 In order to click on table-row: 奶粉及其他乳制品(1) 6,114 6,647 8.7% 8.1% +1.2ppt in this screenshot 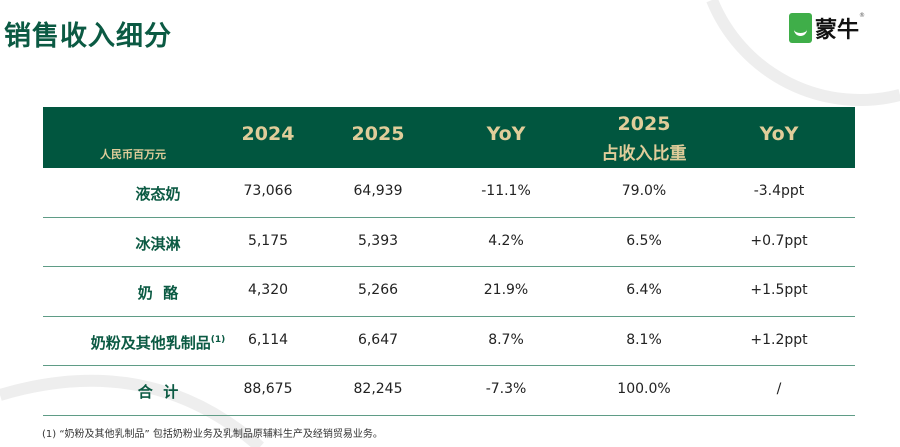, I will do `click(449, 341)`.